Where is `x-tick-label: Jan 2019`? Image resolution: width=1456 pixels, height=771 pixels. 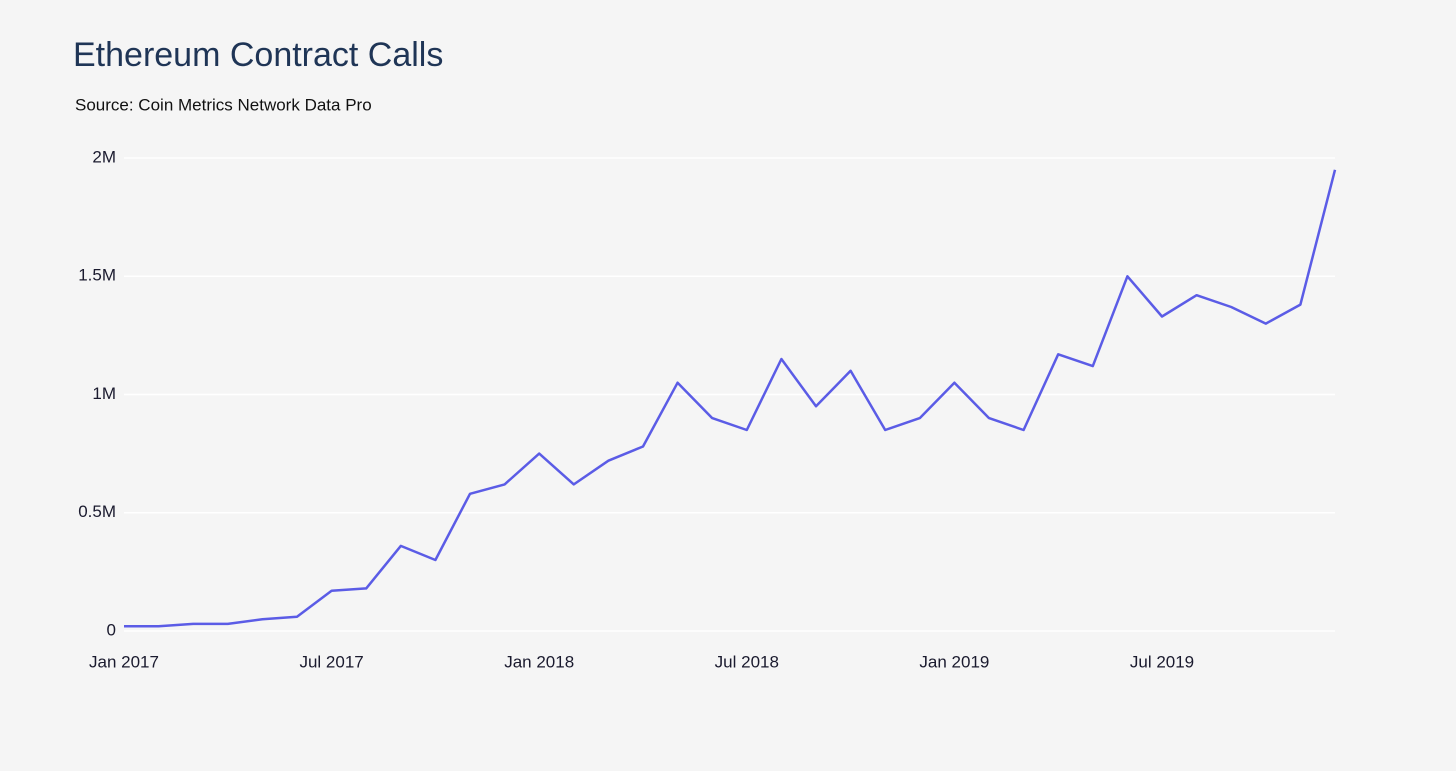 x-tick-label: Jan 2019 is located at coordinates (954, 661).